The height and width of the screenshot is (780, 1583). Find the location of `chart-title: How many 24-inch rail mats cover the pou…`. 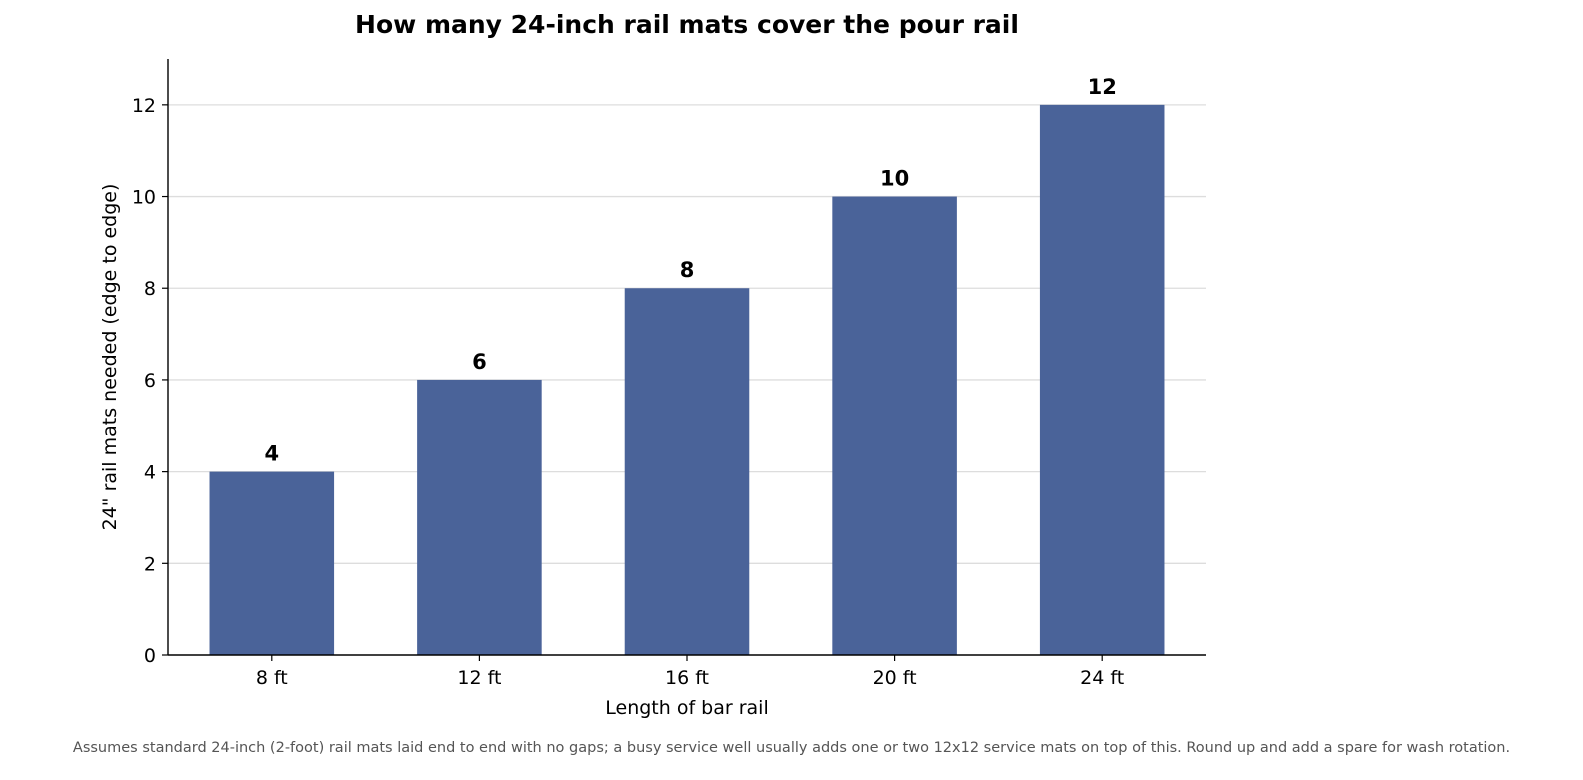

chart-title: How many 24-inch rail mats cover the pou… is located at coordinates (687, 24).